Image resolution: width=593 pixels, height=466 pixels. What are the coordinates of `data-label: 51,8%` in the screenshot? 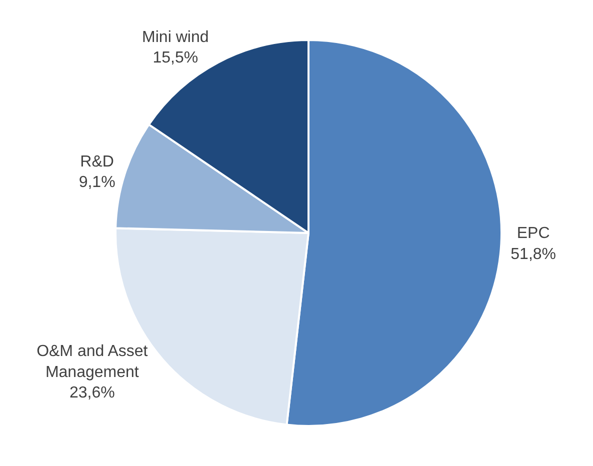 It's located at (533, 254).